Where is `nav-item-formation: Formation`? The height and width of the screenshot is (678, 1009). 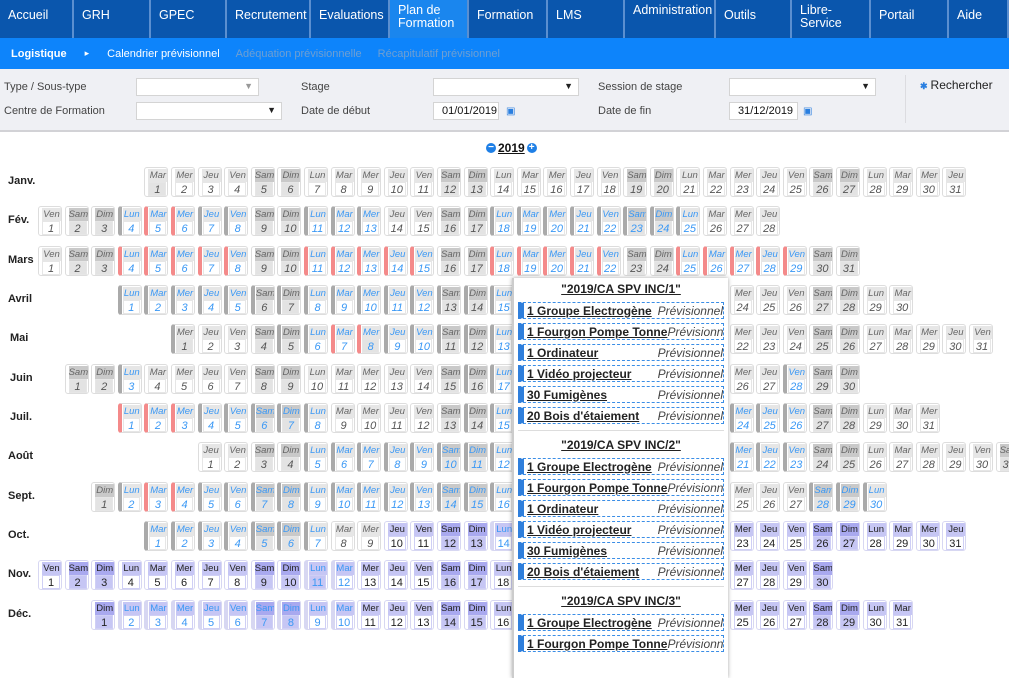 nav-item-formation: Formation is located at coordinates (508, 19).